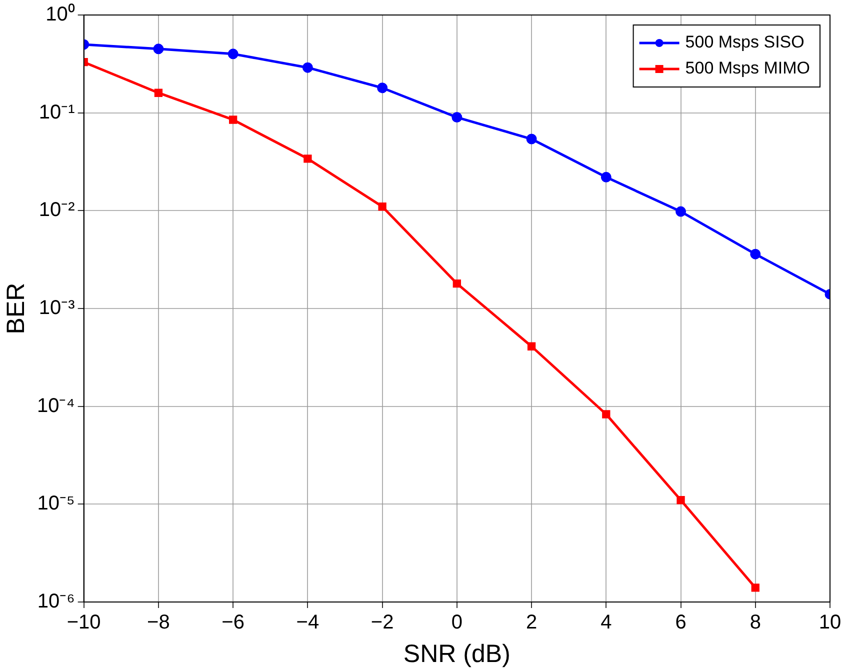 The image size is (846, 672). I want to click on y-tick-label: 10⁻⁴, so click(55, 405).